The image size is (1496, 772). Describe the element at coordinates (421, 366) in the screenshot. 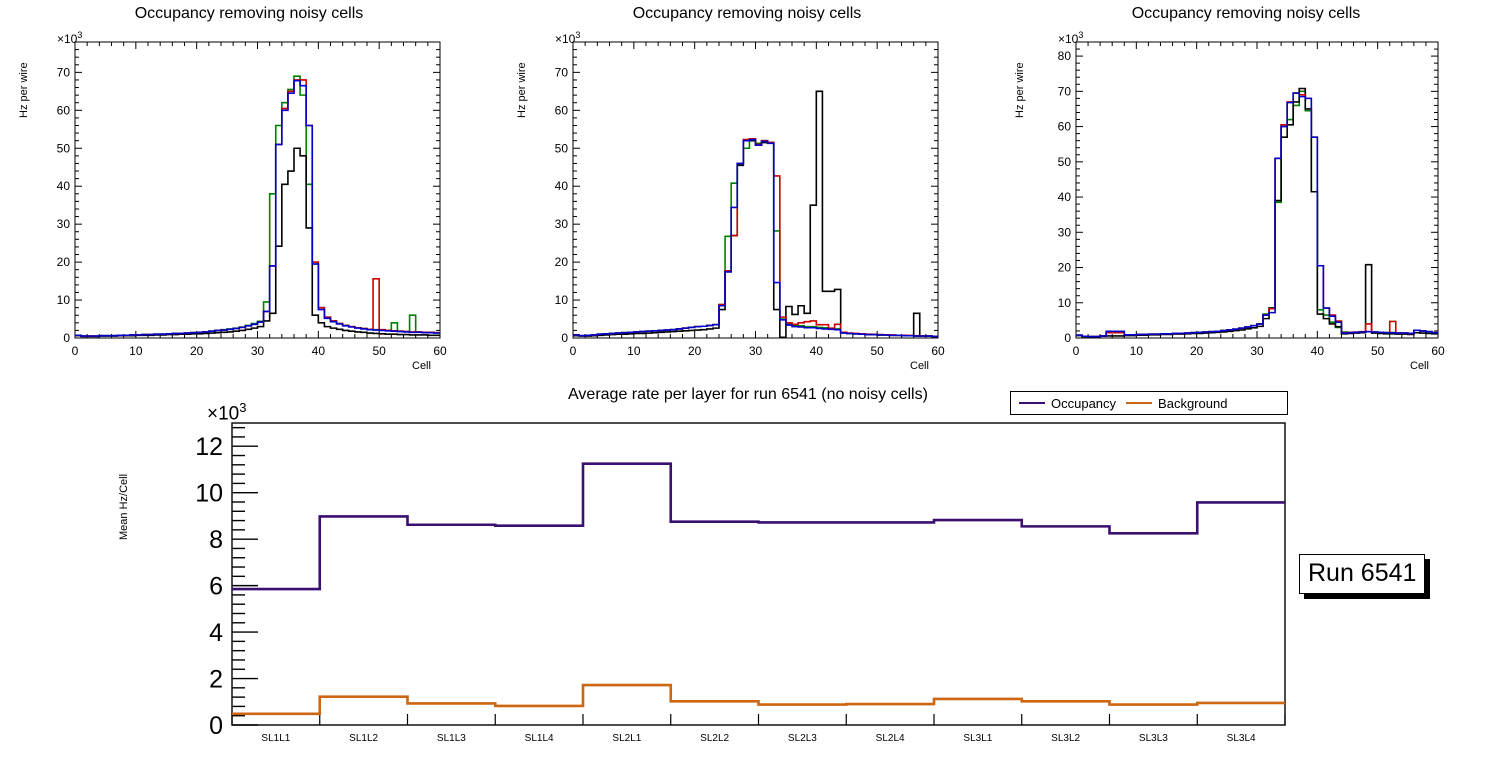

I see `panel-1-xlabel: Cell` at that location.